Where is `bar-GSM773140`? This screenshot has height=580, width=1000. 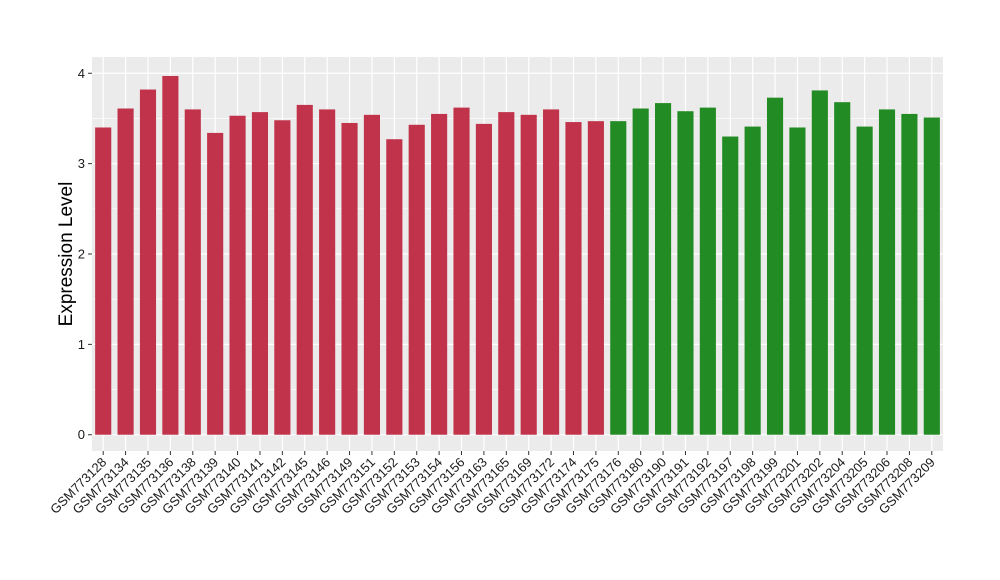
bar-GSM773140 is located at coordinates (237, 275).